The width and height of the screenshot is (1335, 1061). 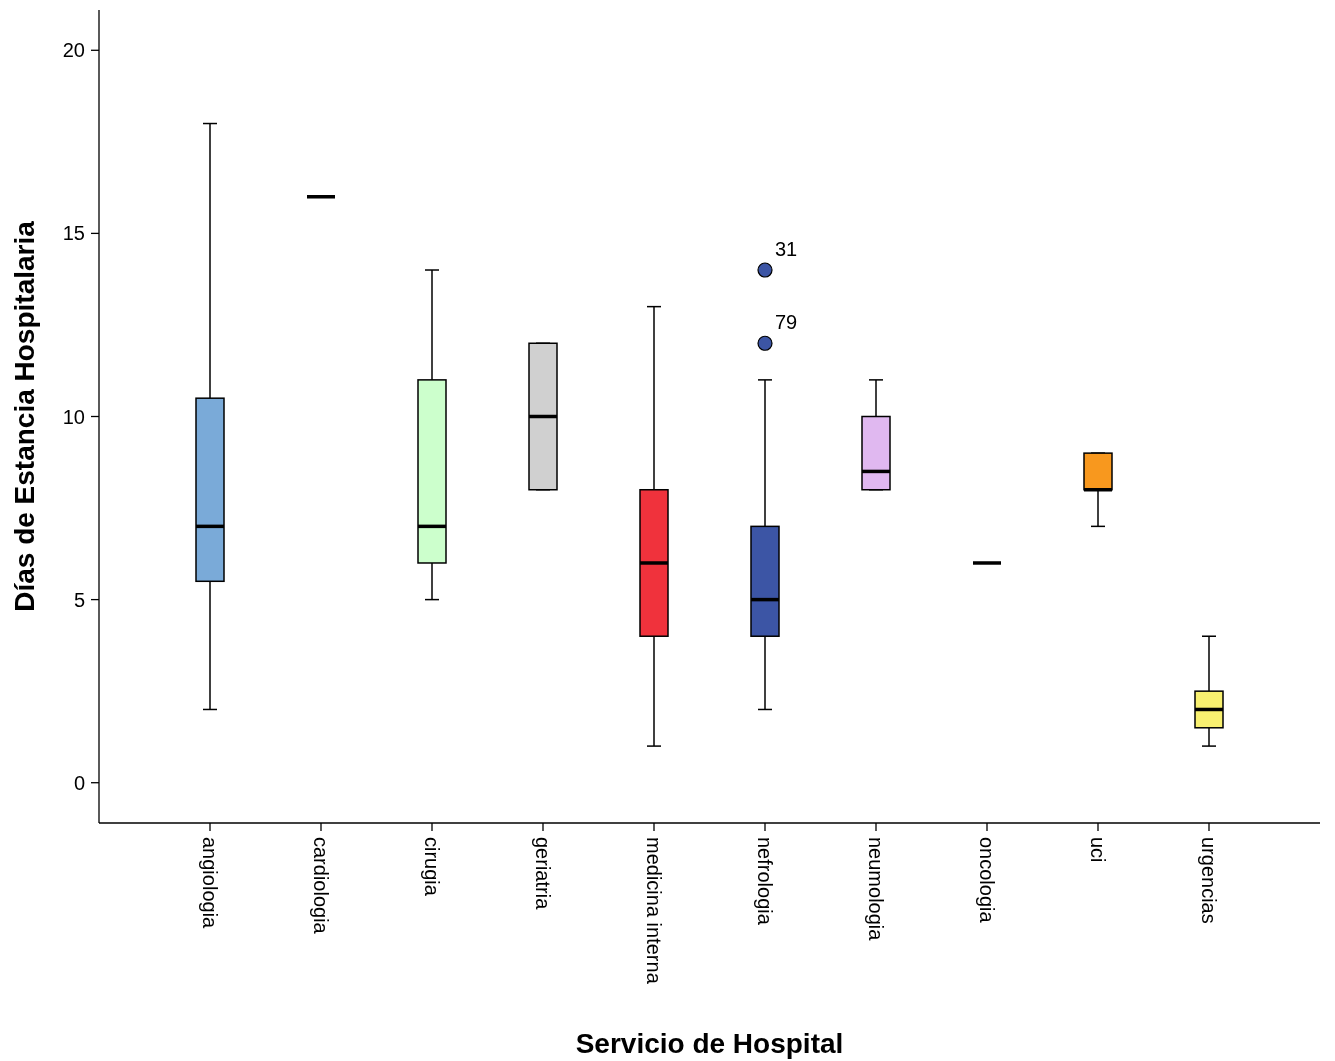 I want to click on annotation: 31, so click(x=786, y=249).